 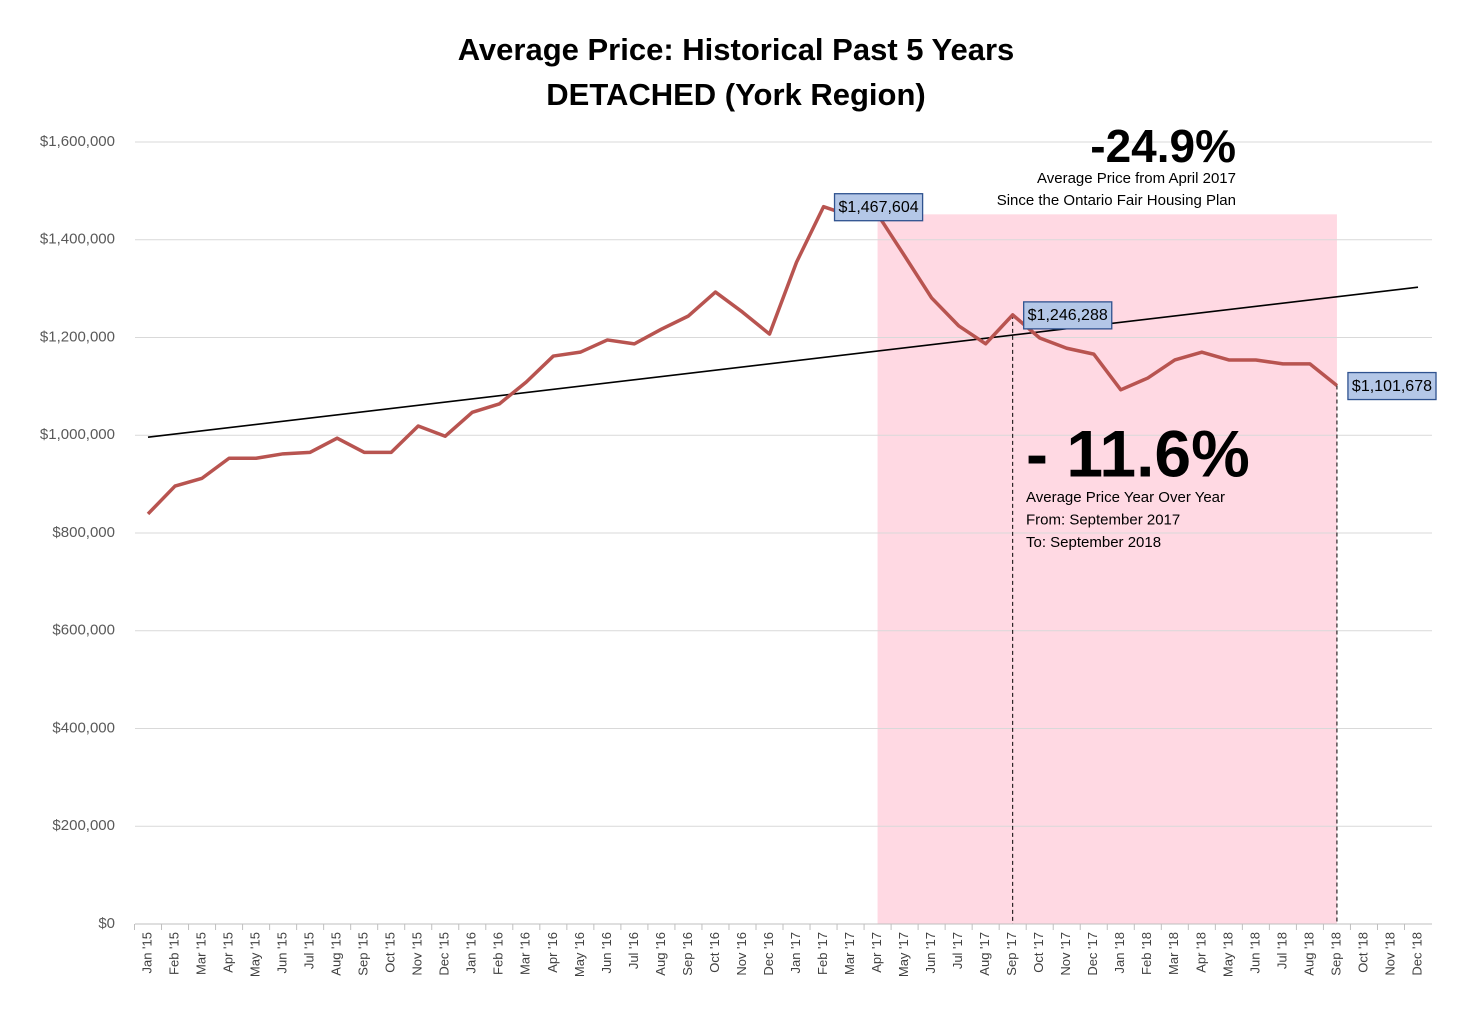 I want to click on x-tick-label: Oct '17, so click(x=1038, y=952).